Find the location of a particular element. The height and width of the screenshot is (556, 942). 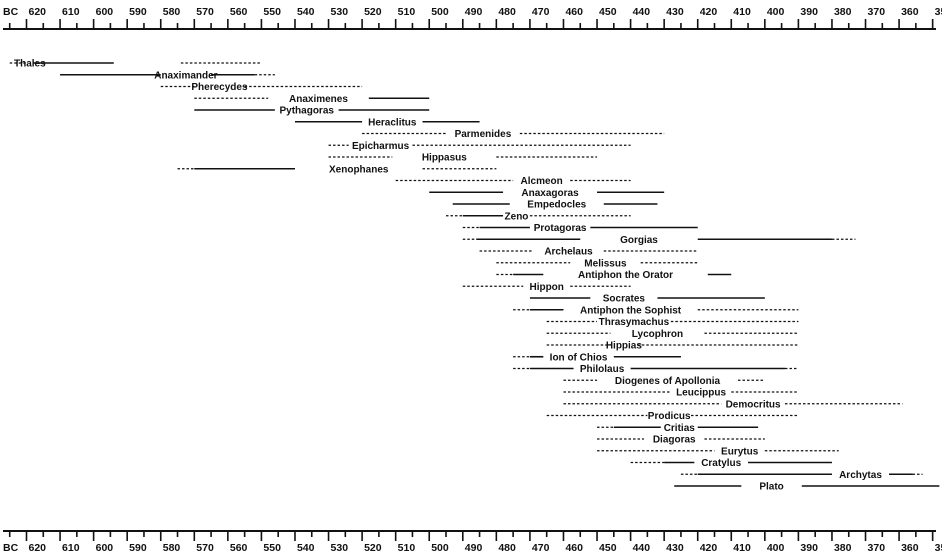

bottom-tick-label: 590 is located at coordinates (138, 548).